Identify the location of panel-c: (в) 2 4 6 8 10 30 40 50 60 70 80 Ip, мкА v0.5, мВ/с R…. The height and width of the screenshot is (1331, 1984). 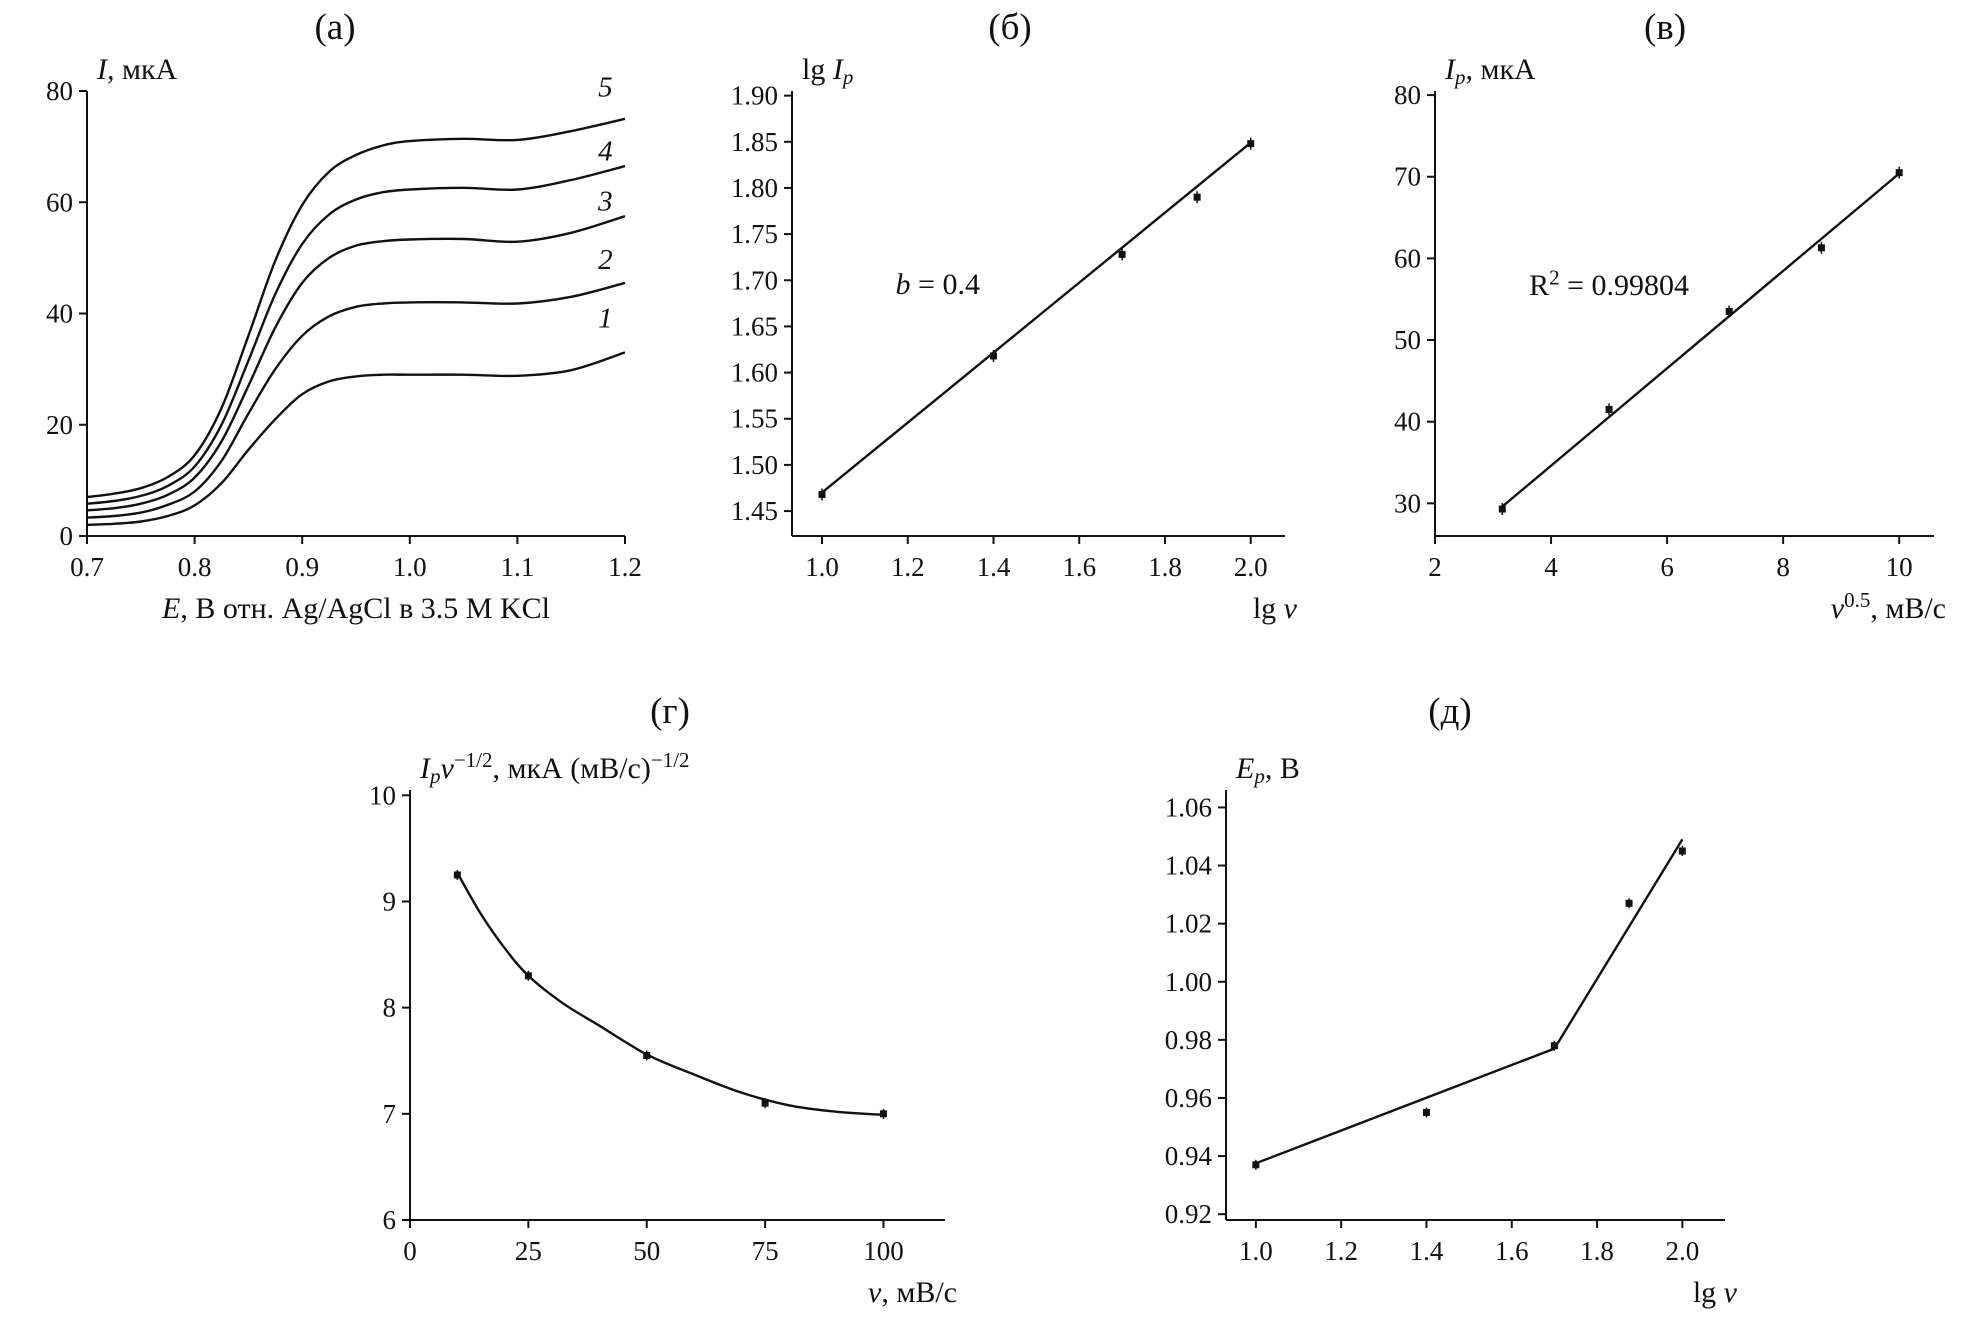
(1665, 320).